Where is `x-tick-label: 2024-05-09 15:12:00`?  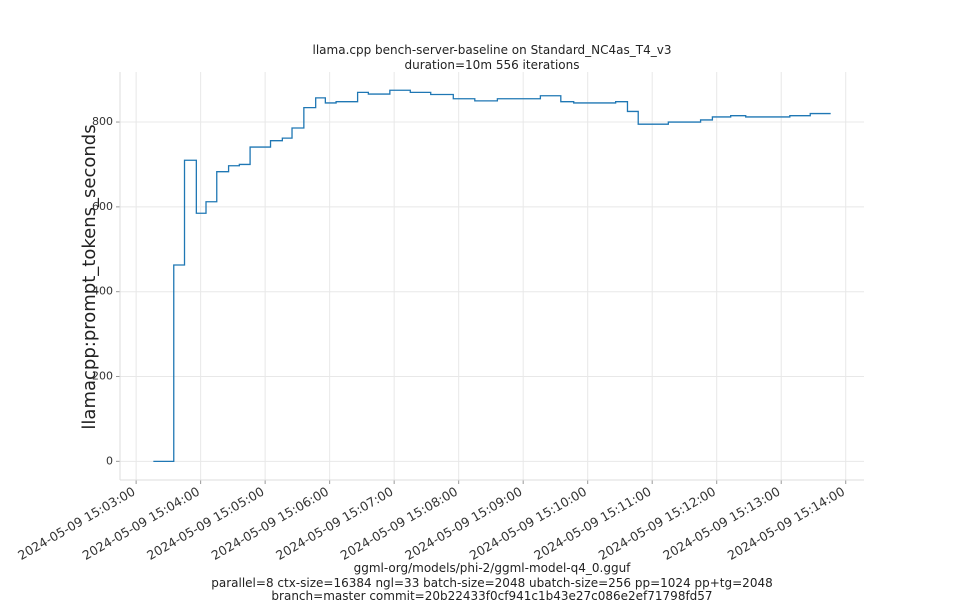 x-tick-label: 2024-05-09 15:12:00 is located at coordinates (657, 523).